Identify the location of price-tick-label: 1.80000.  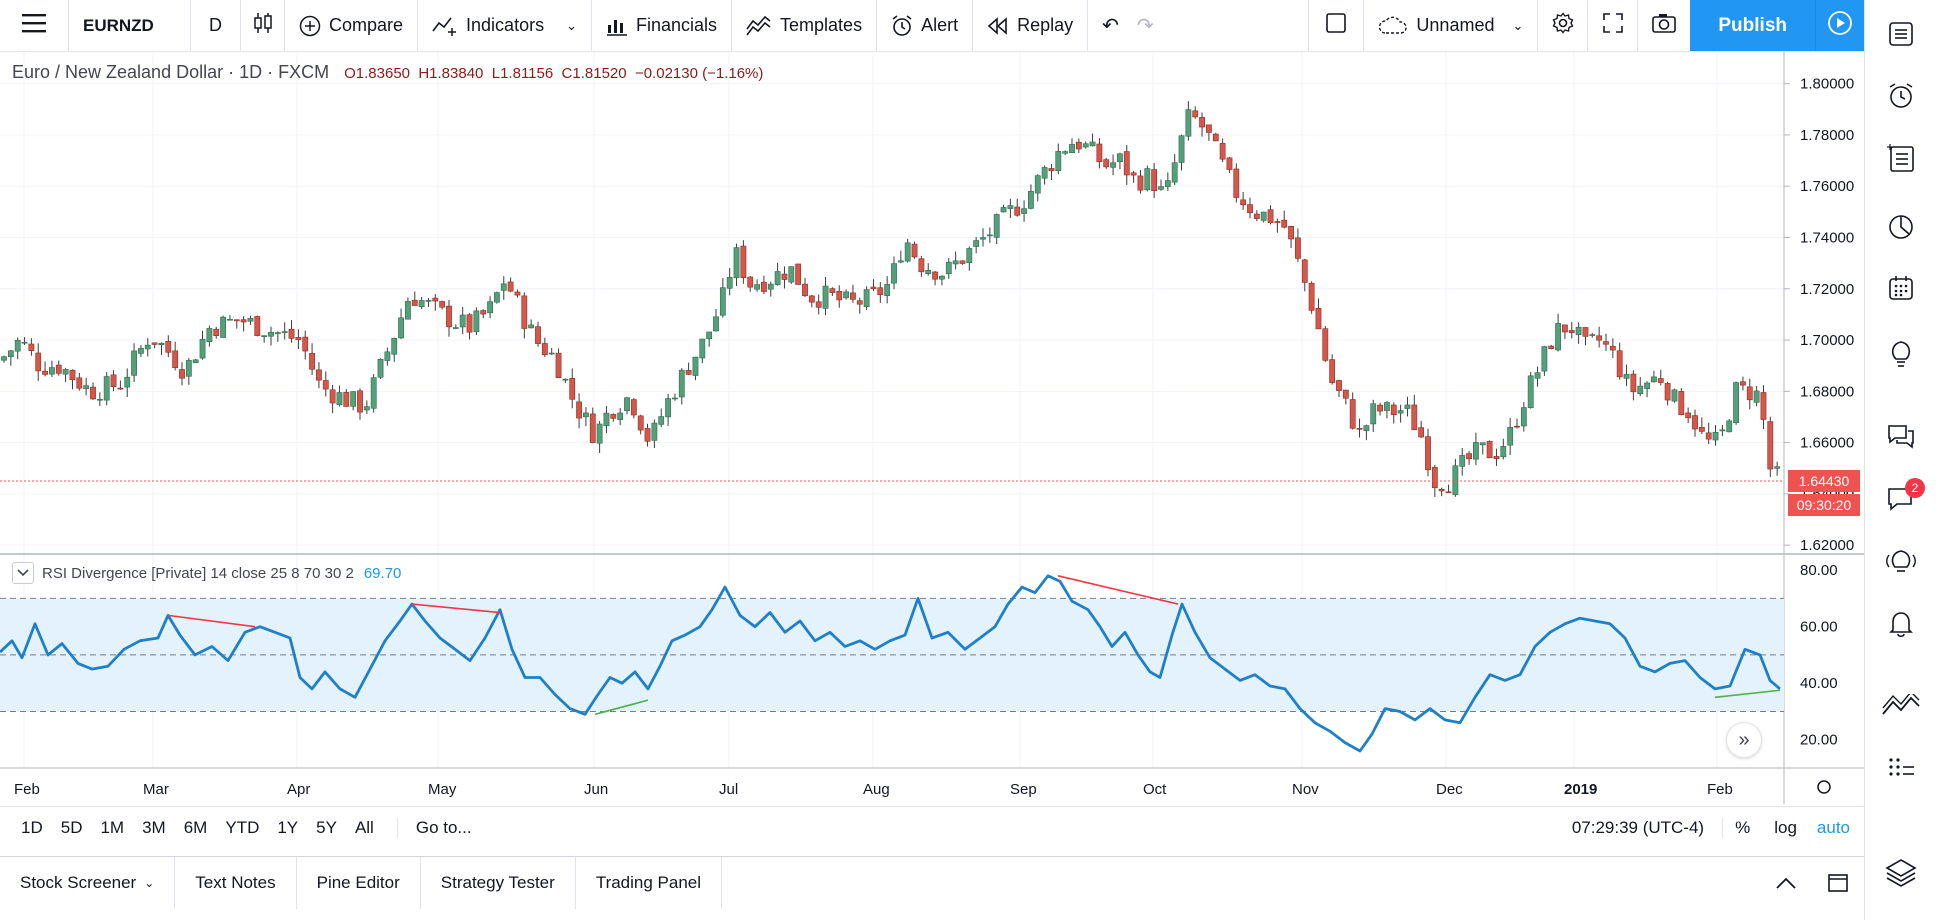
(1827, 84).